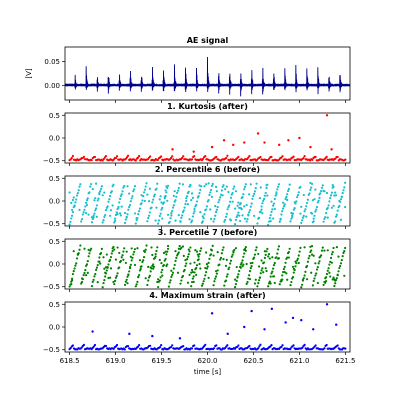  What do you see at coordinates (54, 305) in the screenshot?
I see `y-tick-label: 0.5` at bounding box center [54, 305].